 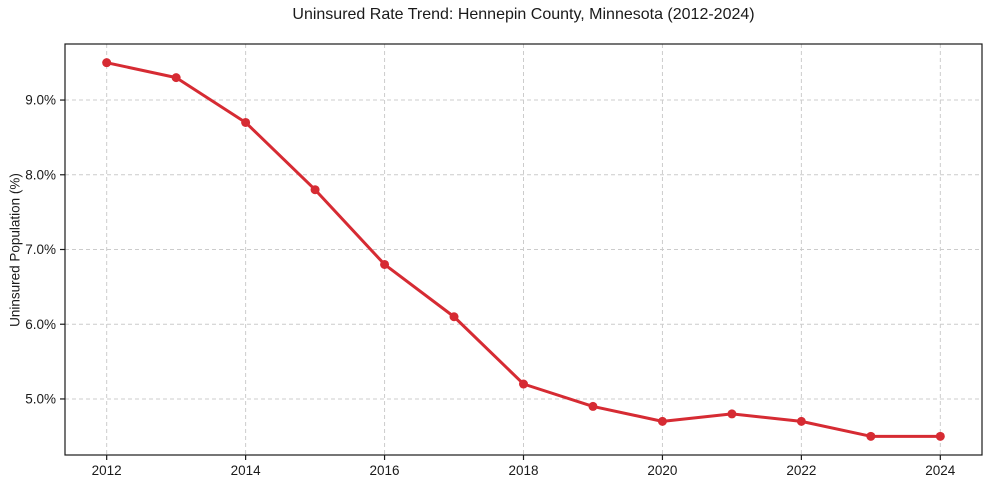 I want to click on data-point-2022, so click(x=801, y=421).